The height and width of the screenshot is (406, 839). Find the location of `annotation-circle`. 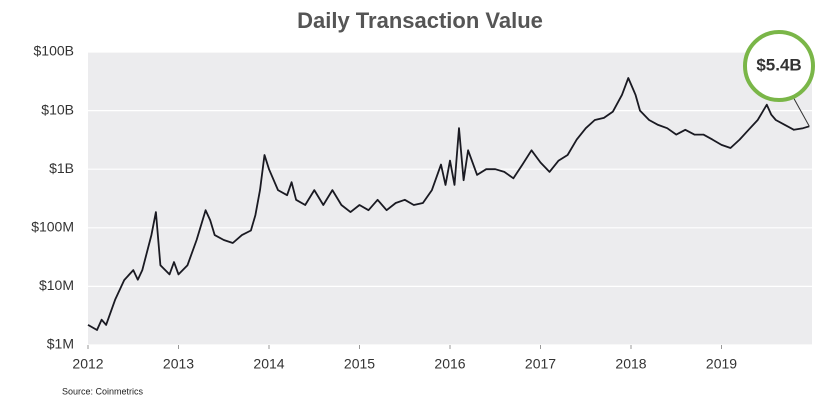

annotation-circle is located at coordinates (779, 66).